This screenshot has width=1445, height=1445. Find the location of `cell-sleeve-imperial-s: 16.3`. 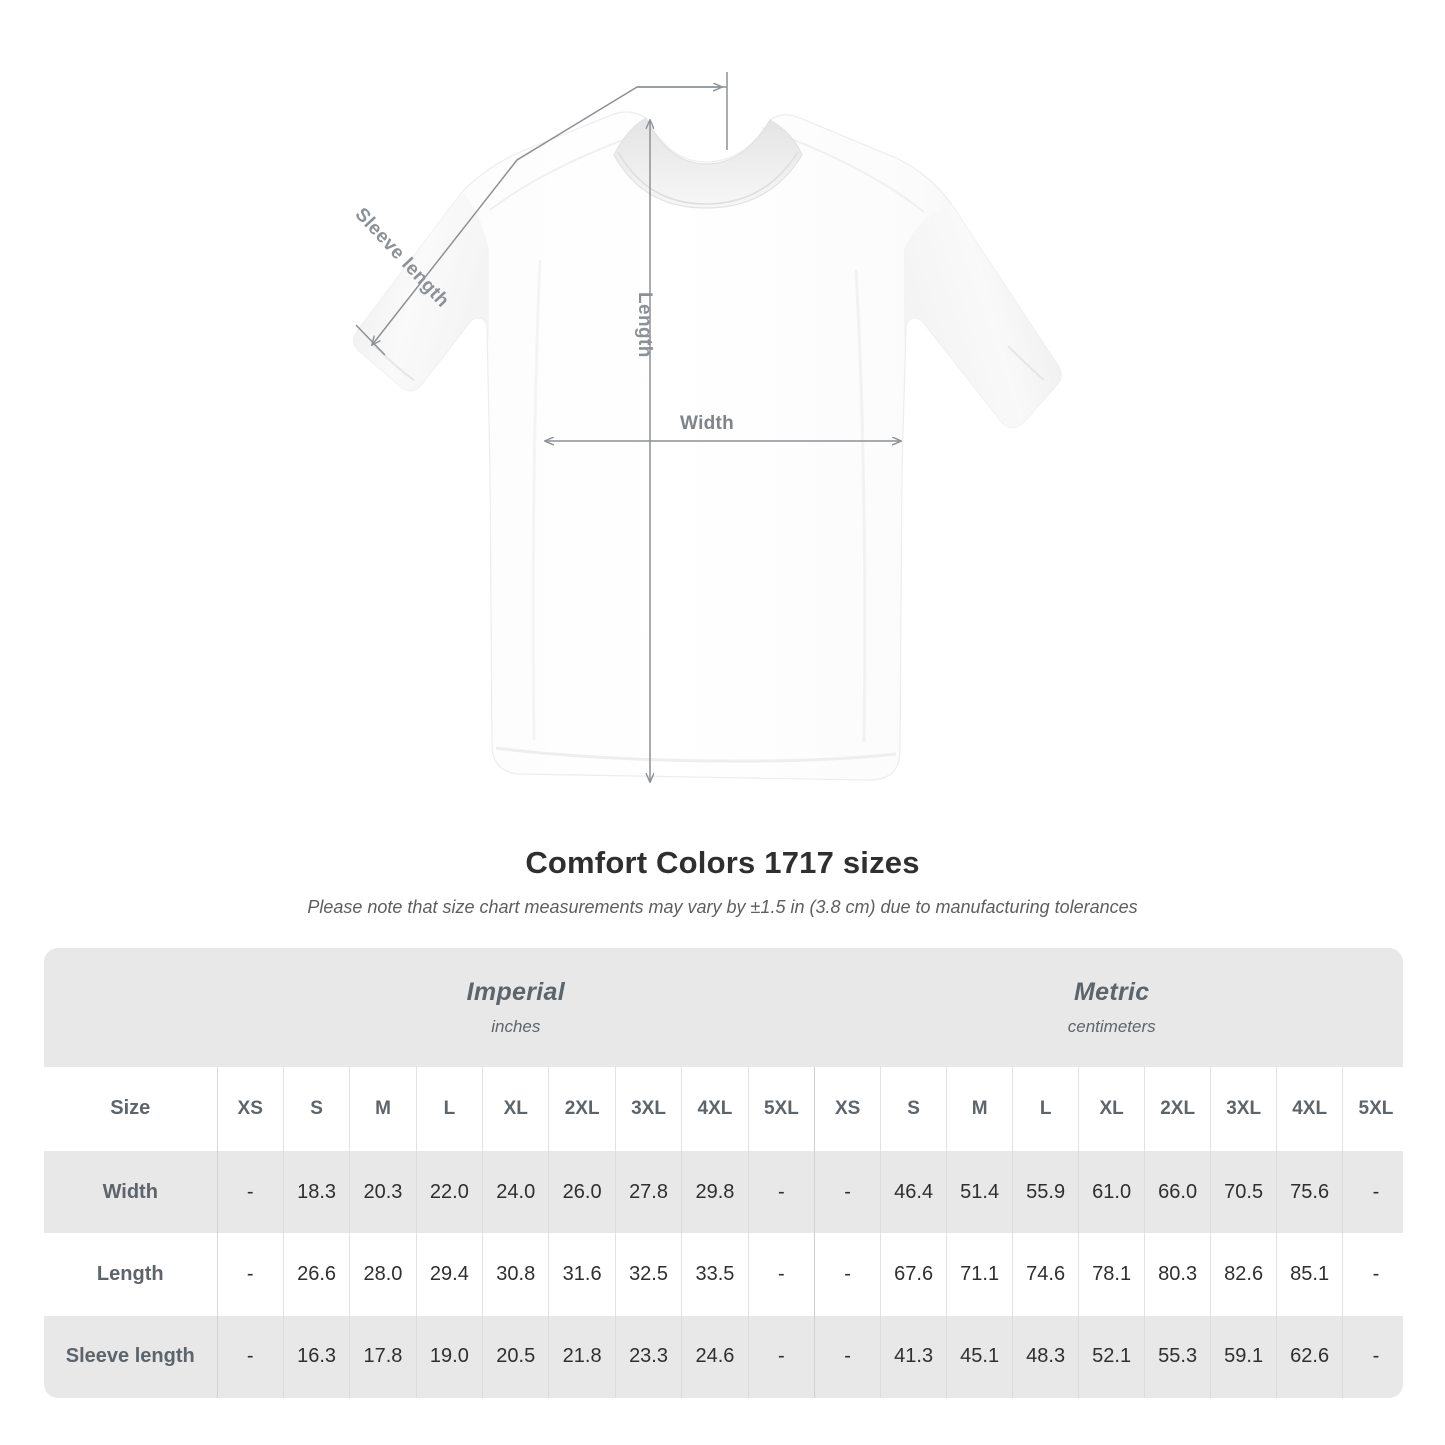

cell-sleeve-imperial-s: 16.3 is located at coordinates (317, 1356).